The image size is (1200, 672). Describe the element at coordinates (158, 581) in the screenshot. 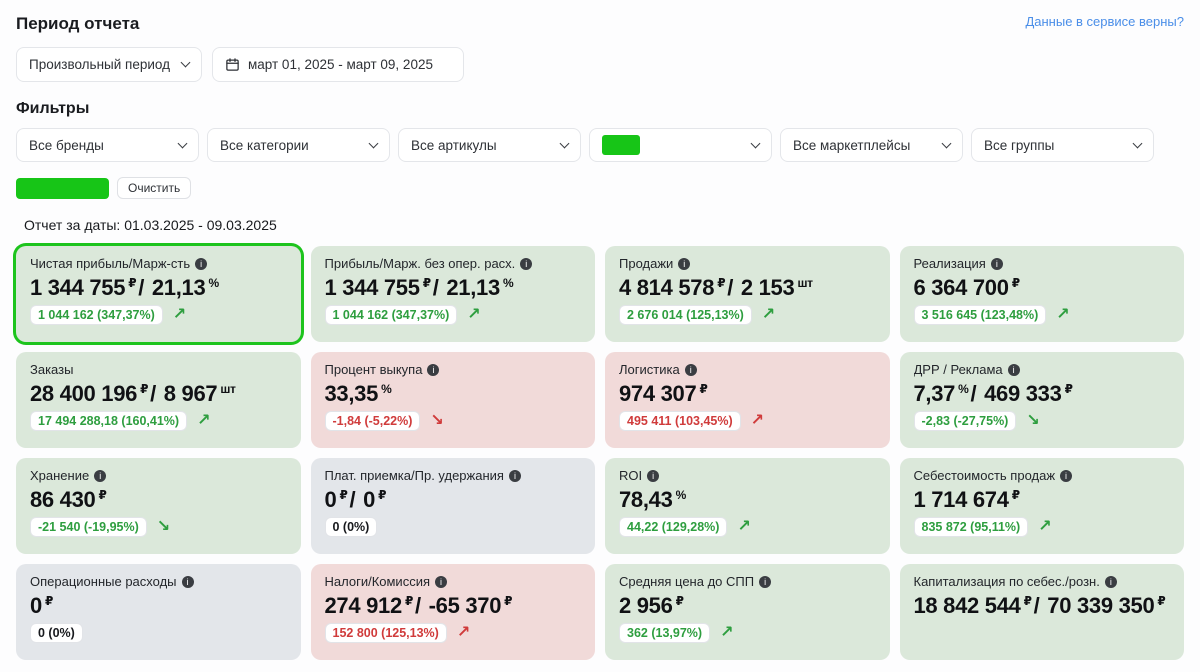

I see `metric-title: Операционные расходы i` at that location.